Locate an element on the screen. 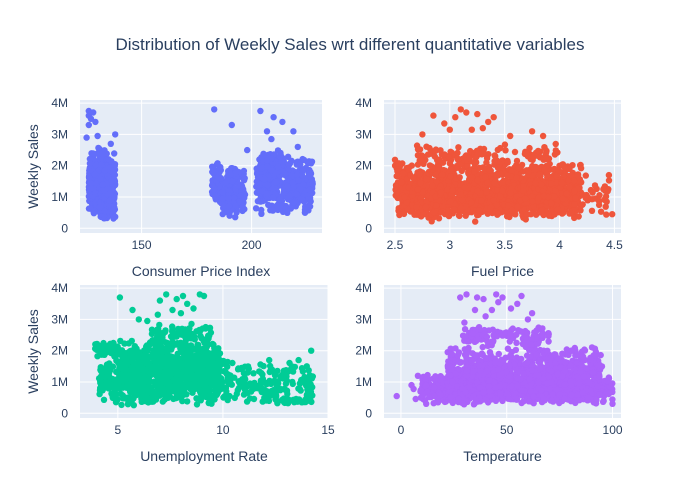  y-tick-label: 2M is located at coordinates (59, 351).